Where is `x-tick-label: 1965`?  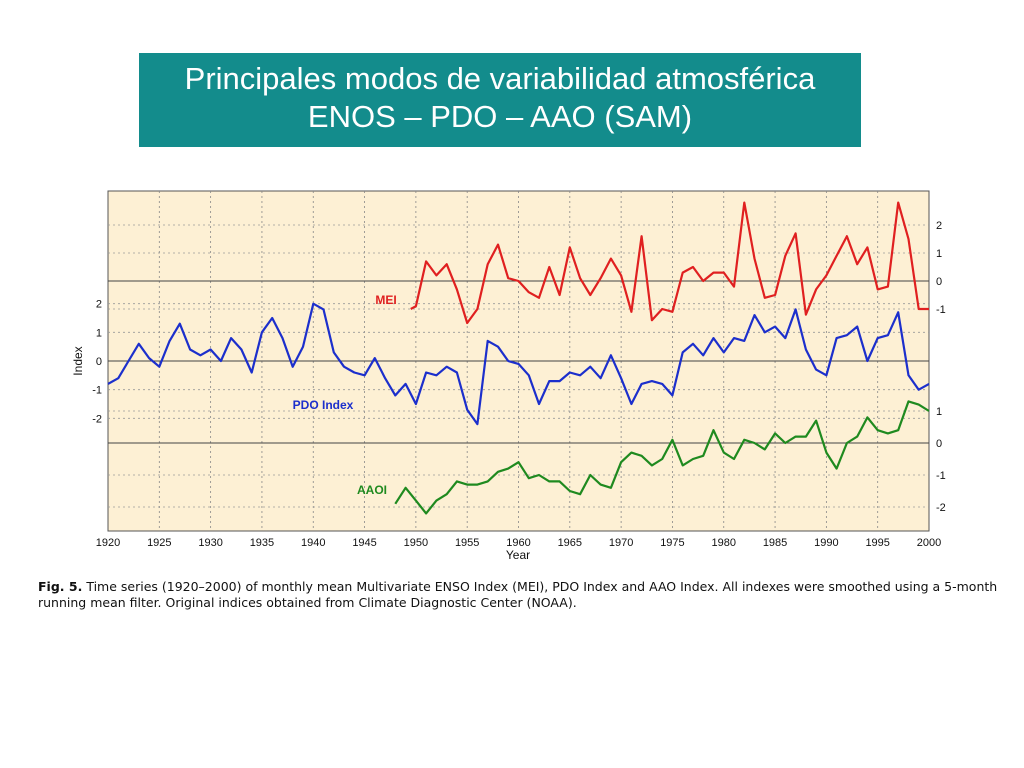
x-tick-label: 1965 is located at coordinates (570, 543).